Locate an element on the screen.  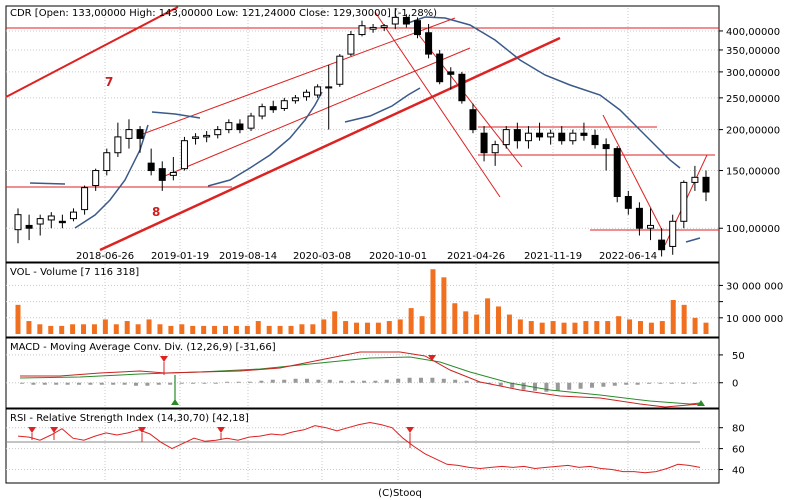
y-tick-label: 300,00000 is located at coordinates (753, 73).